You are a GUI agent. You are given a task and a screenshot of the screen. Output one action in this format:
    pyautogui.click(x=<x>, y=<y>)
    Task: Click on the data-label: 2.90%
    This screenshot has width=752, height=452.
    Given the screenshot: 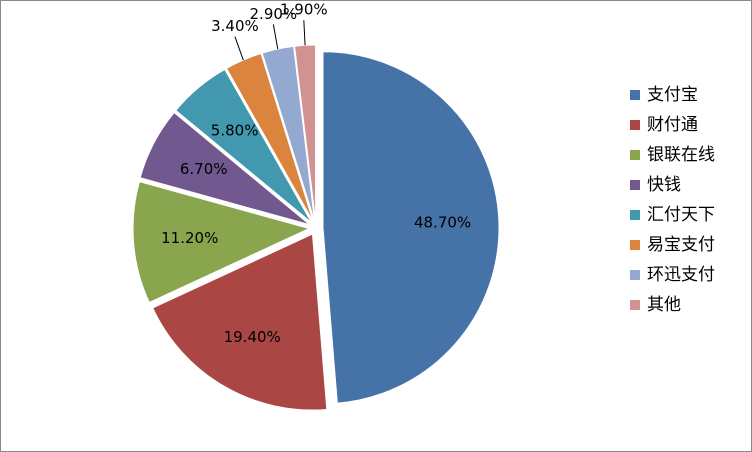 What is the action you would take?
    pyautogui.click(x=274, y=14)
    